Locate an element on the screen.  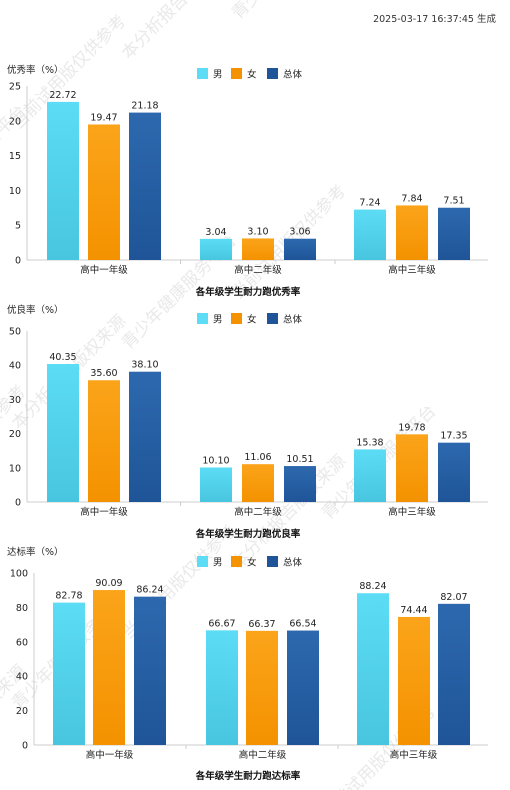
y-tick-label: 80 is located at coordinates (22, 608).